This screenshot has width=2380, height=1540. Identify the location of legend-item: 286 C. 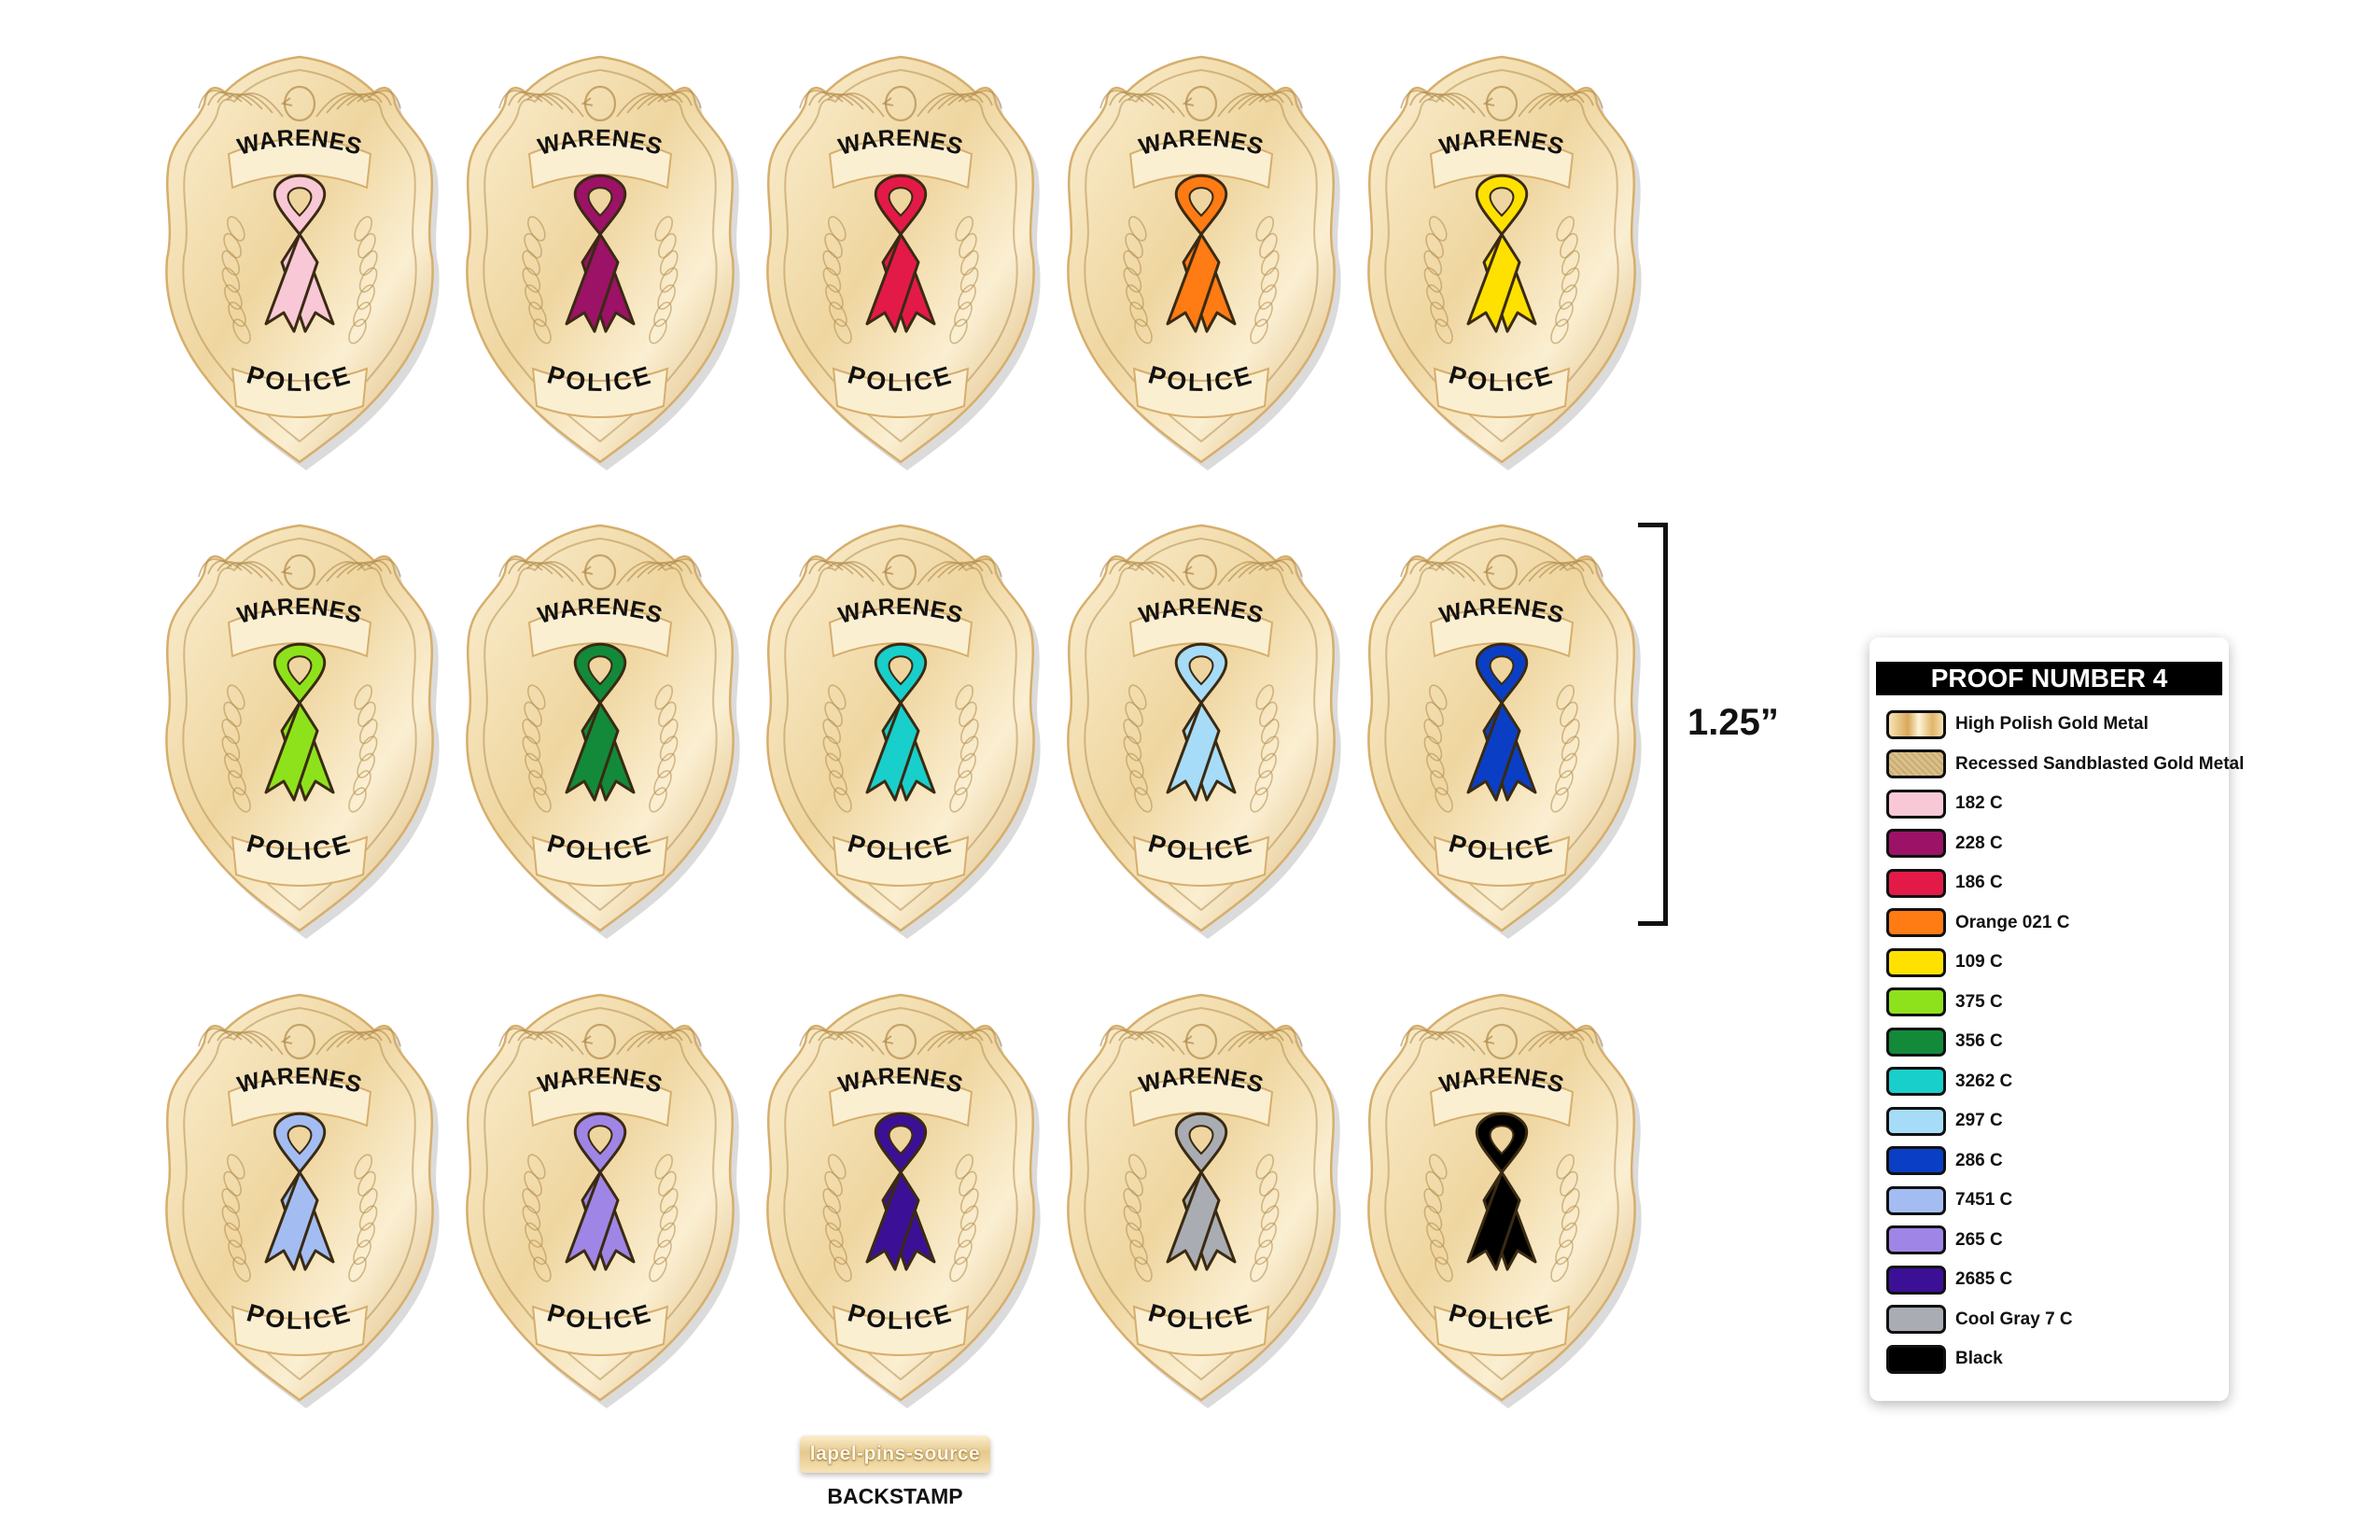
(2054, 1161).